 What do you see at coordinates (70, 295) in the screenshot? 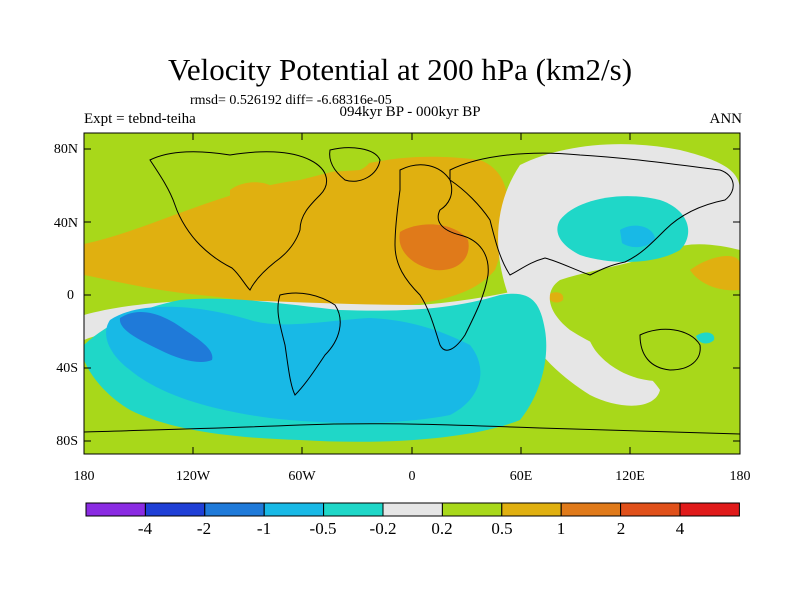
I see `y-tick-label: 0` at bounding box center [70, 295].